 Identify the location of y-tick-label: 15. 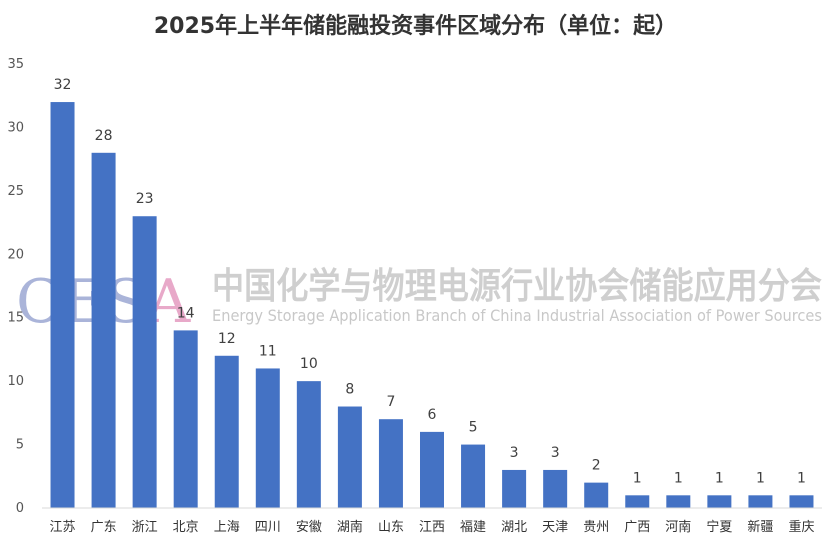
(15, 318).